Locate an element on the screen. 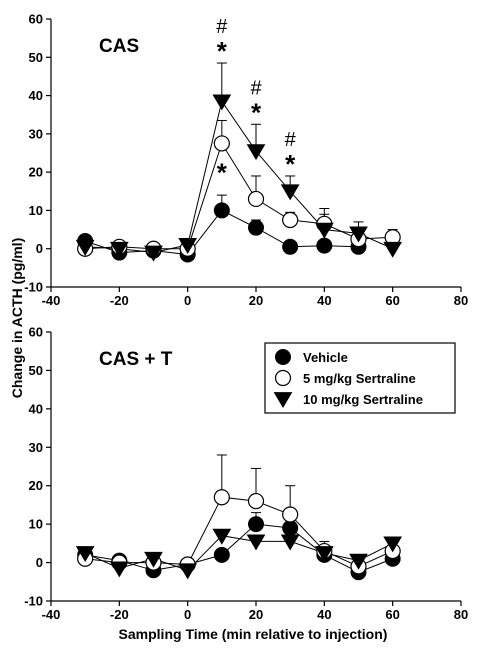 The height and width of the screenshot is (671, 487). y-axis-label: Change in ACTH (pg/ml) is located at coordinates (17, 318).